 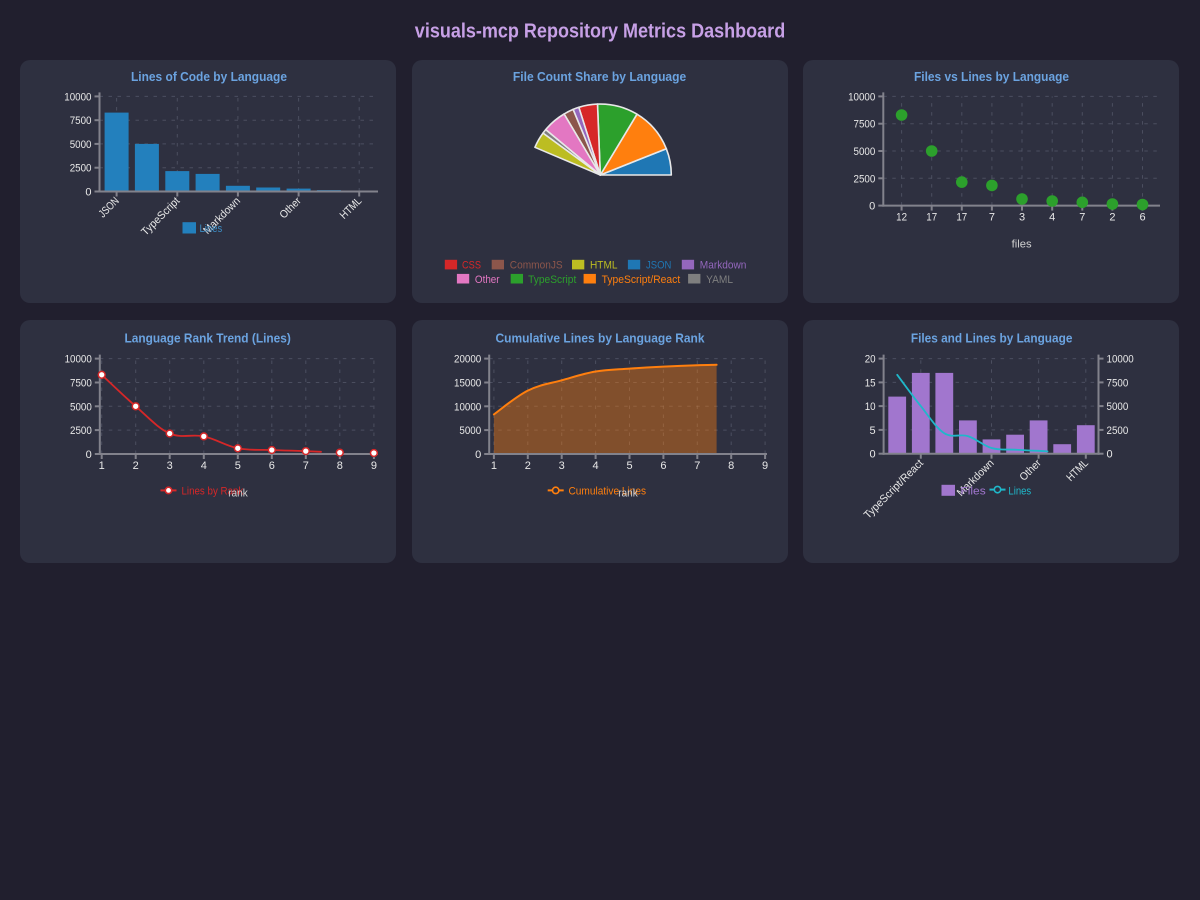 I want to click on svg-text: 12, so click(x=901, y=218).